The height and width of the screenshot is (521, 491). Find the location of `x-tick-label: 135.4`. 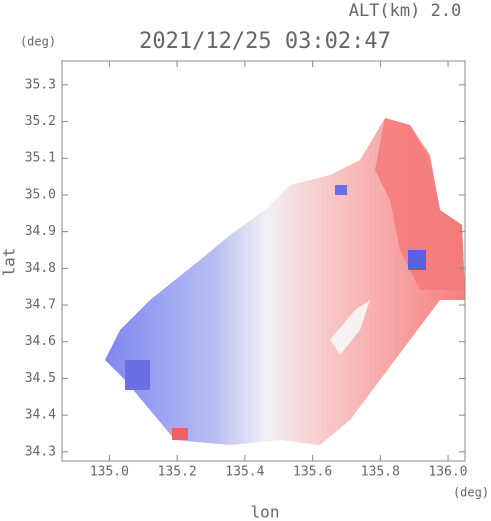

x-tick-label: 135.4 is located at coordinates (244, 472).